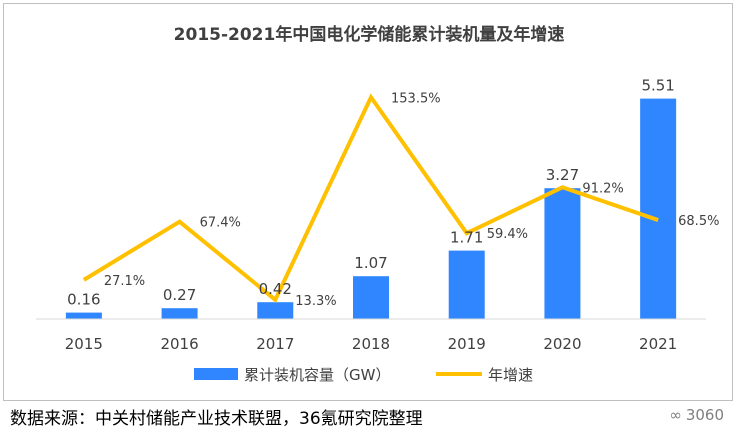  Describe the element at coordinates (275, 289) in the screenshot. I see `bar-label-2017: 0.42` at that location.